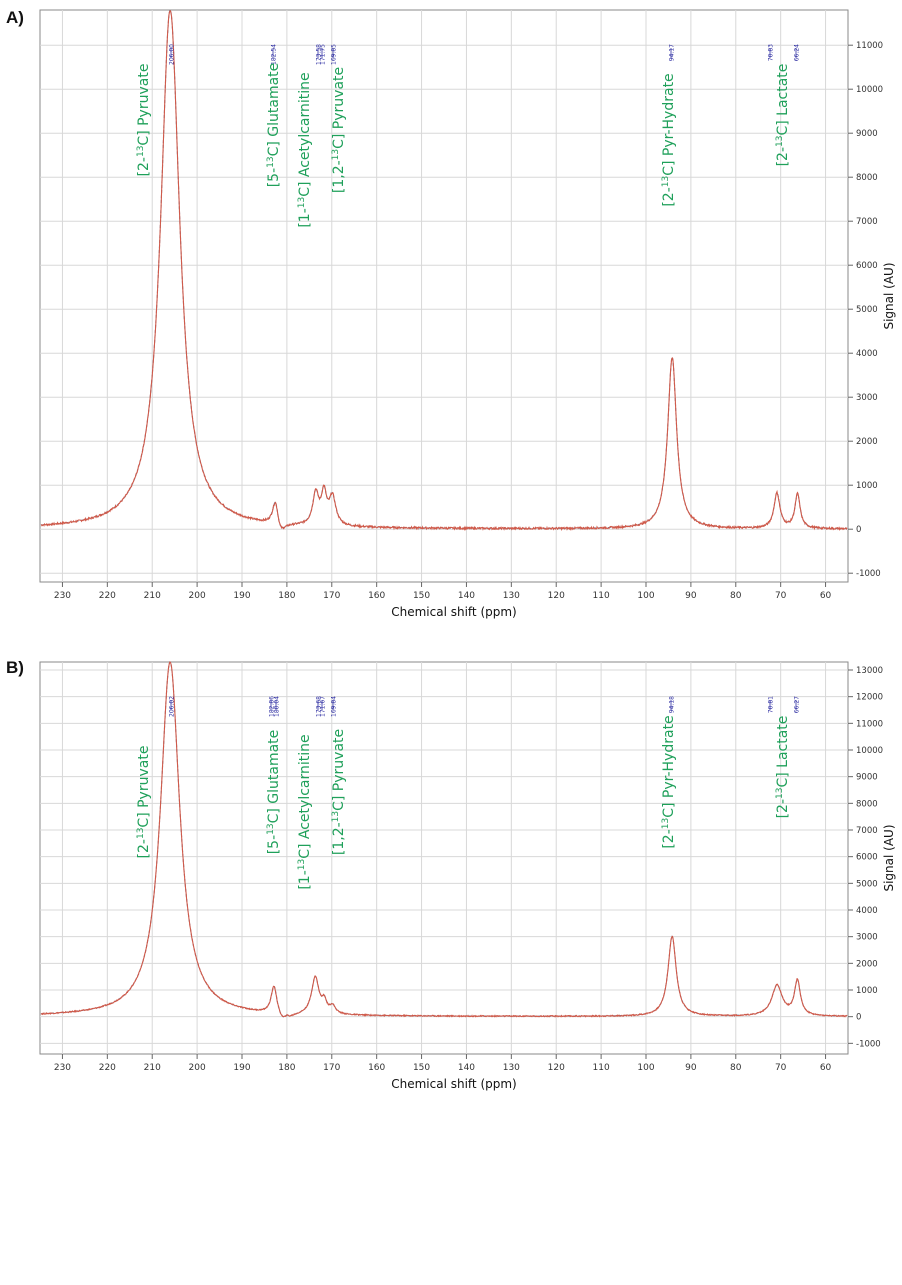 This screenshot has width=902, height=1285. What do you see at coordinates (319, 54) in the screenshot?
I see `peak-value-label: 173.58` at bounding box center [319, 54].